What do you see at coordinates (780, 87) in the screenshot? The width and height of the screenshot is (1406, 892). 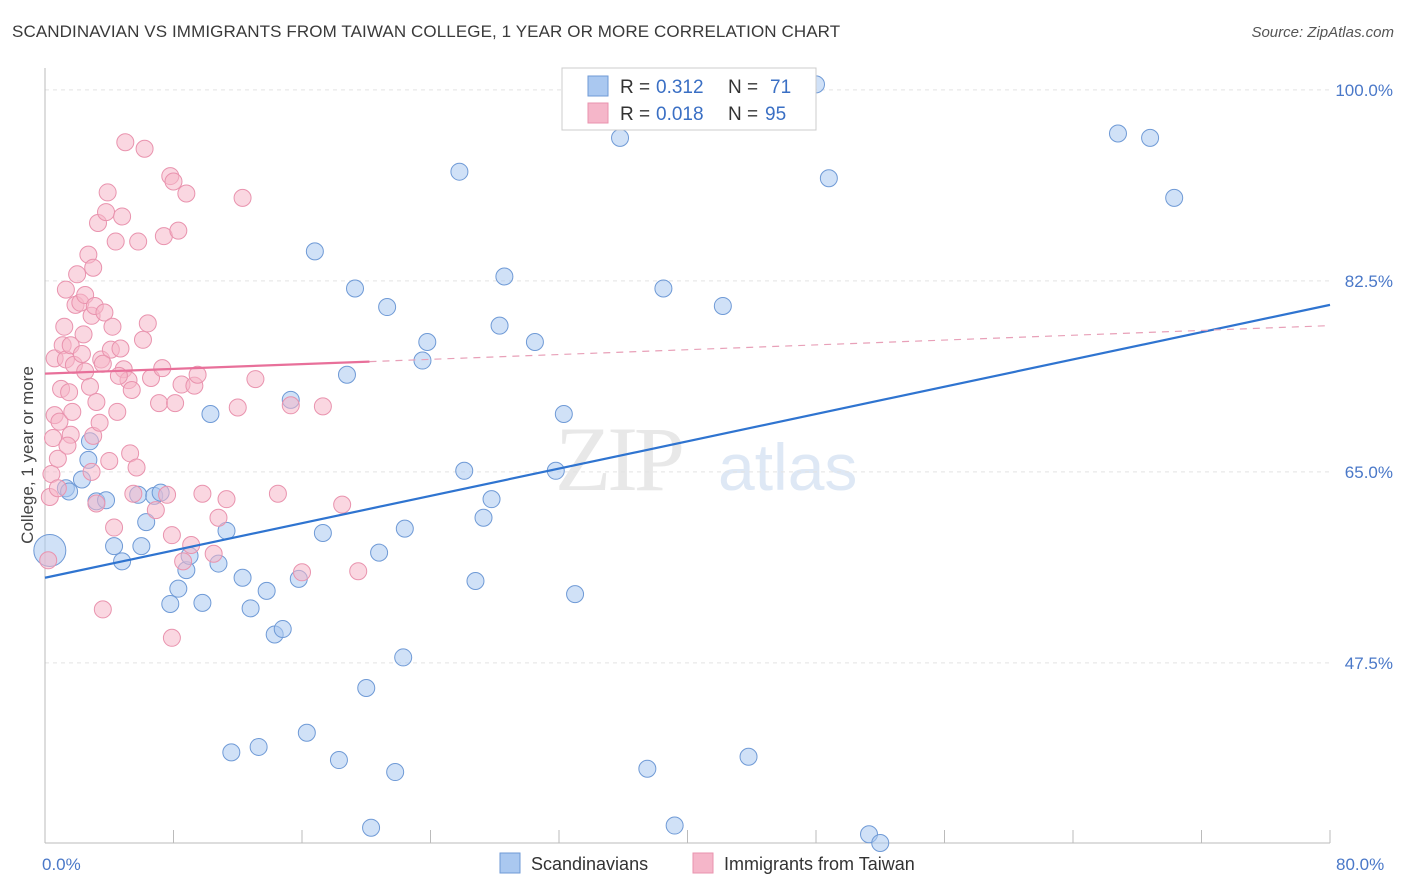 I see `legend-n-value-1: 71` at bounding box center [780, 87].